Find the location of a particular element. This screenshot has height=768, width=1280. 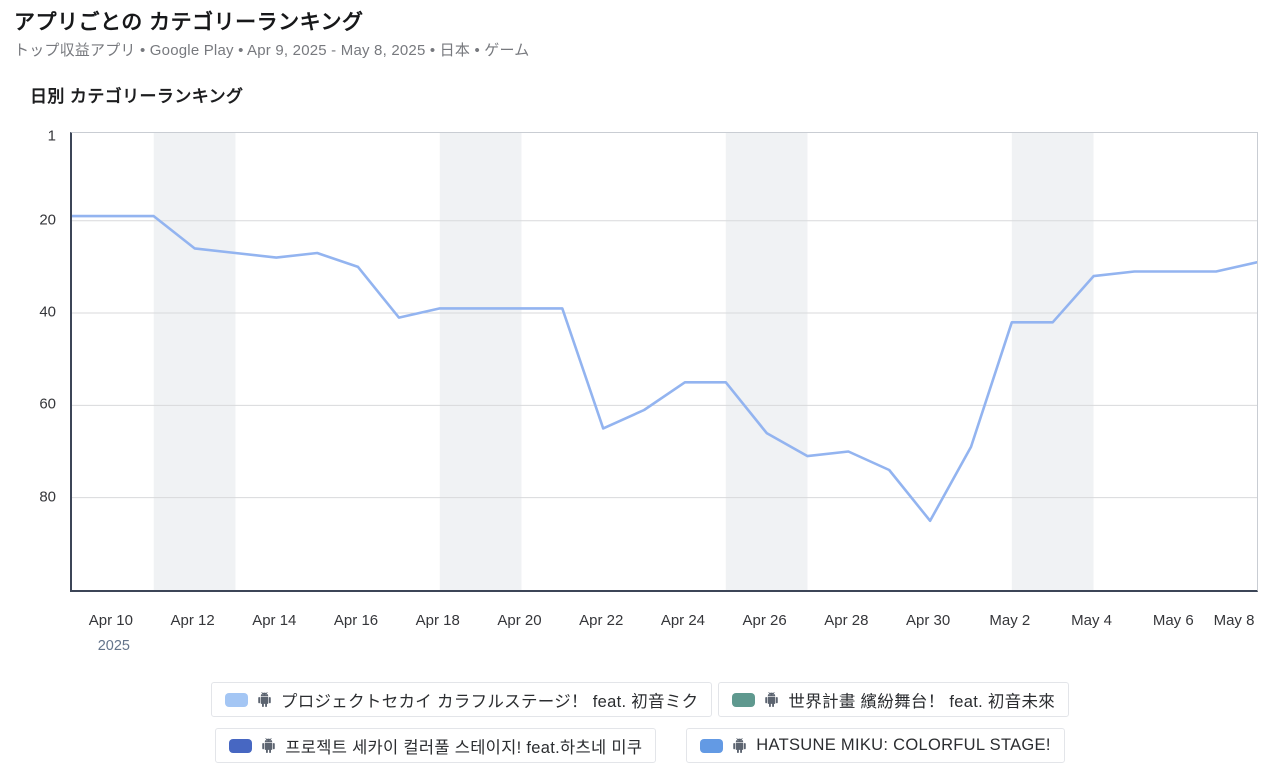

legend-label: HATSUNE MIKU: COLORFUL STAGE! is located at coordinates (903, 745).